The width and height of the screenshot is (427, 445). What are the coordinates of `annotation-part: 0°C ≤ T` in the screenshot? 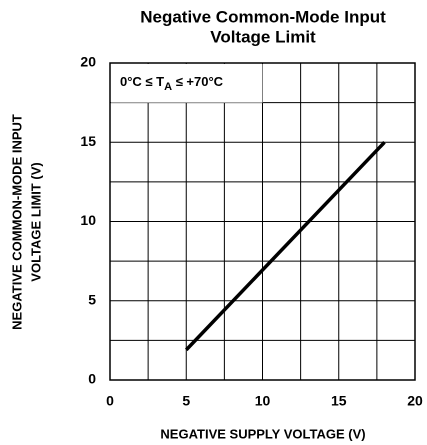 It's located at (142, 81).